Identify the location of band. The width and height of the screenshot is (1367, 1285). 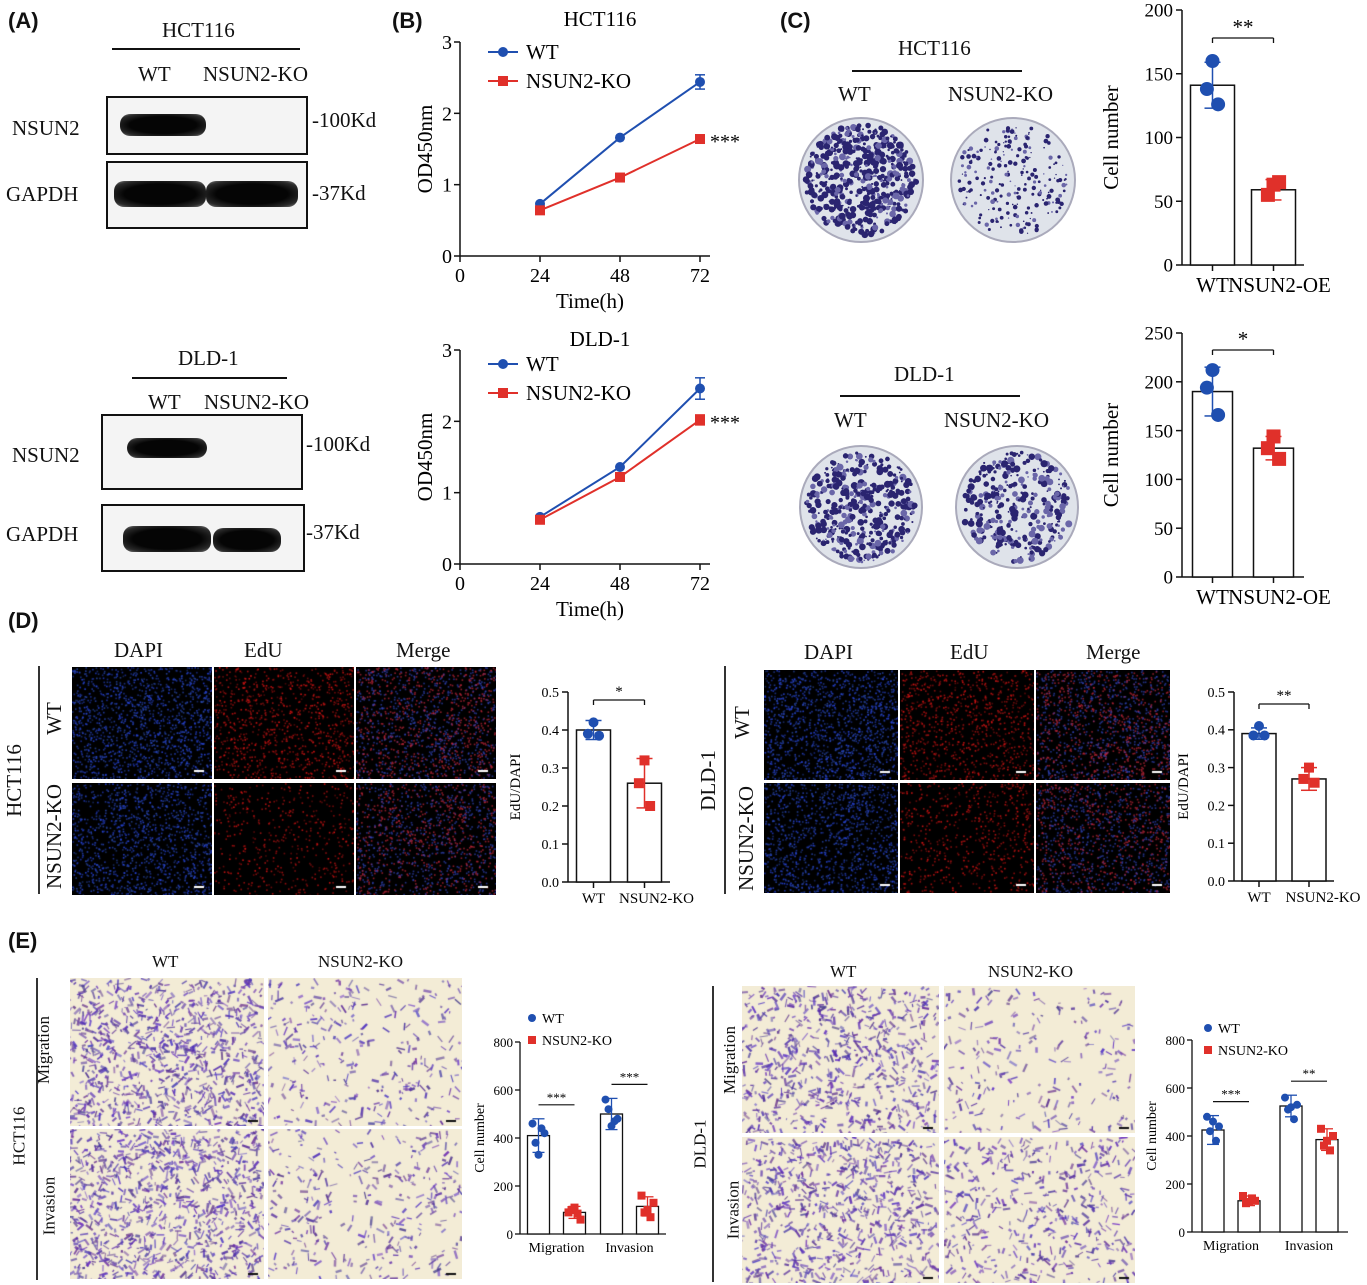
(252, 194).